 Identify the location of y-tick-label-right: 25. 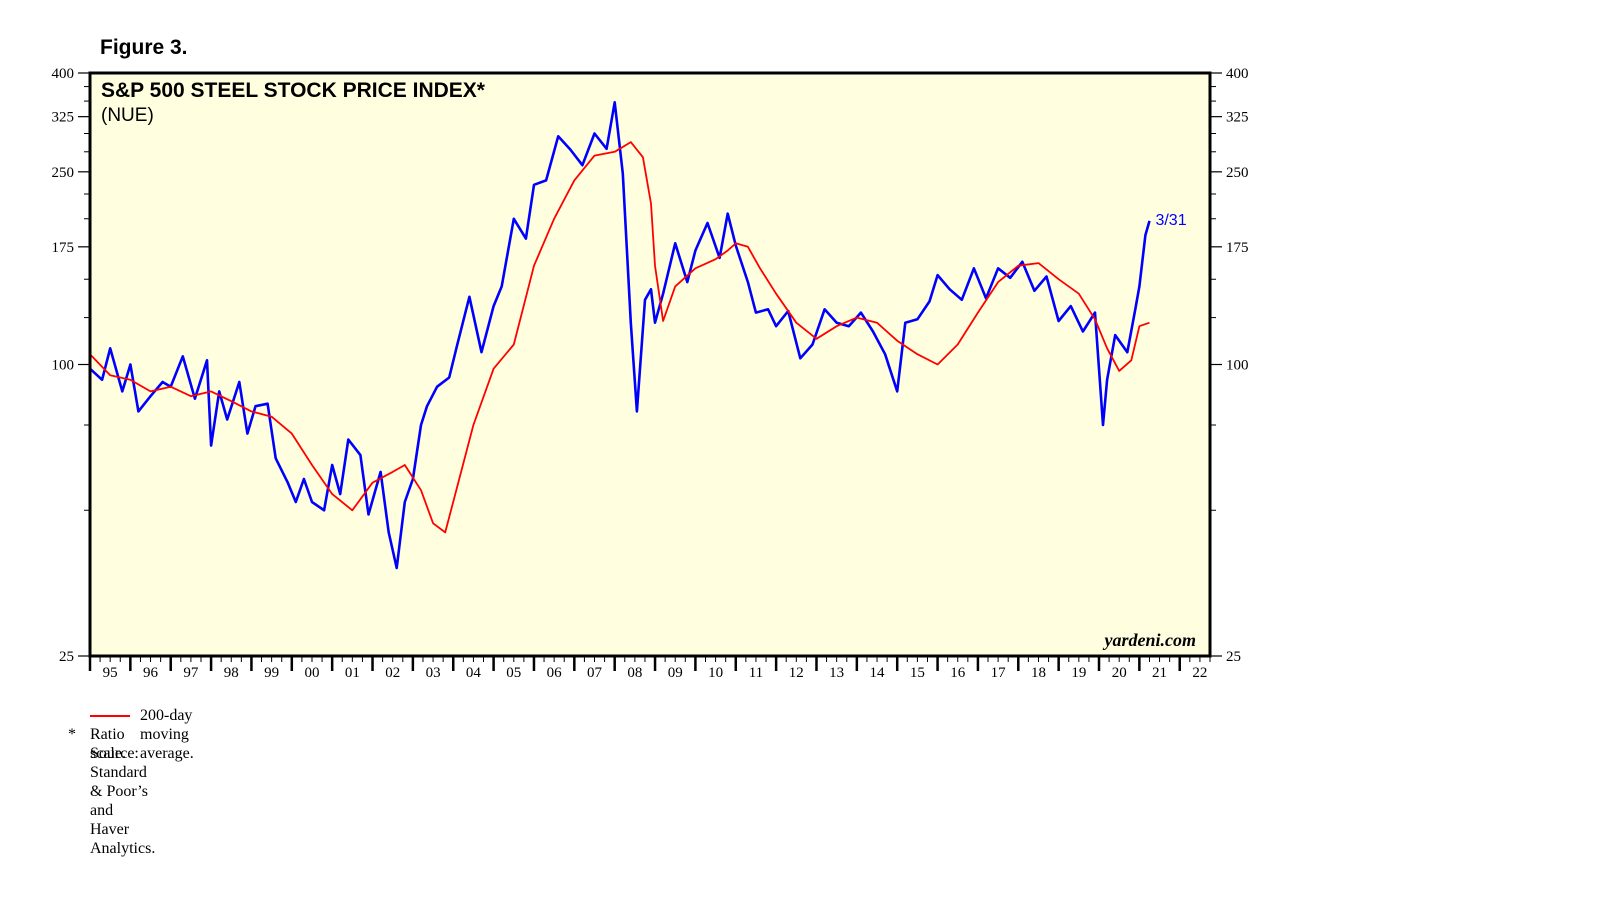
(1233, 657).